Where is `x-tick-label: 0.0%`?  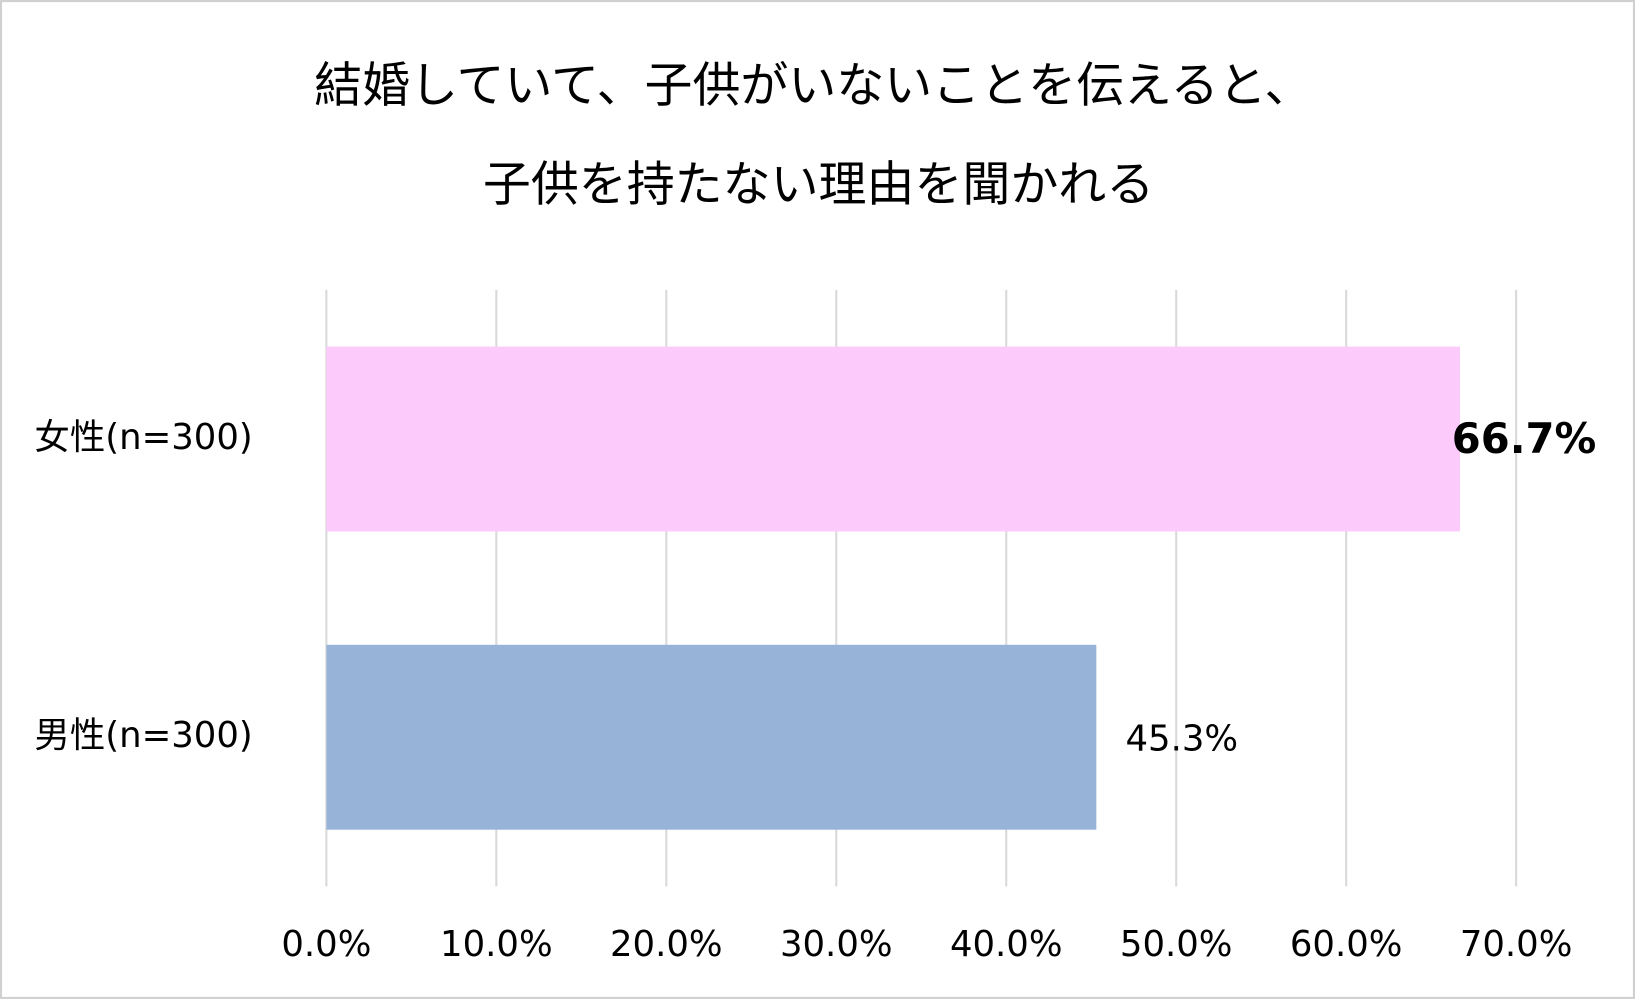
x-tick-label: 0.0% is located at coordinates (326, 944).